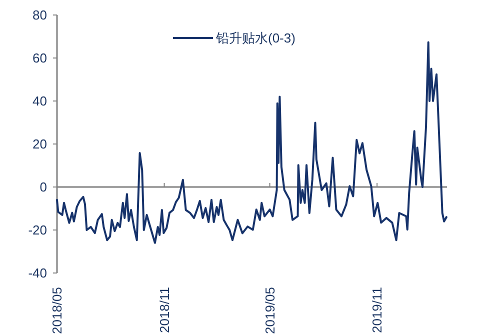  I want to click on x-tick-label: 2019/05, so click(270, 310).